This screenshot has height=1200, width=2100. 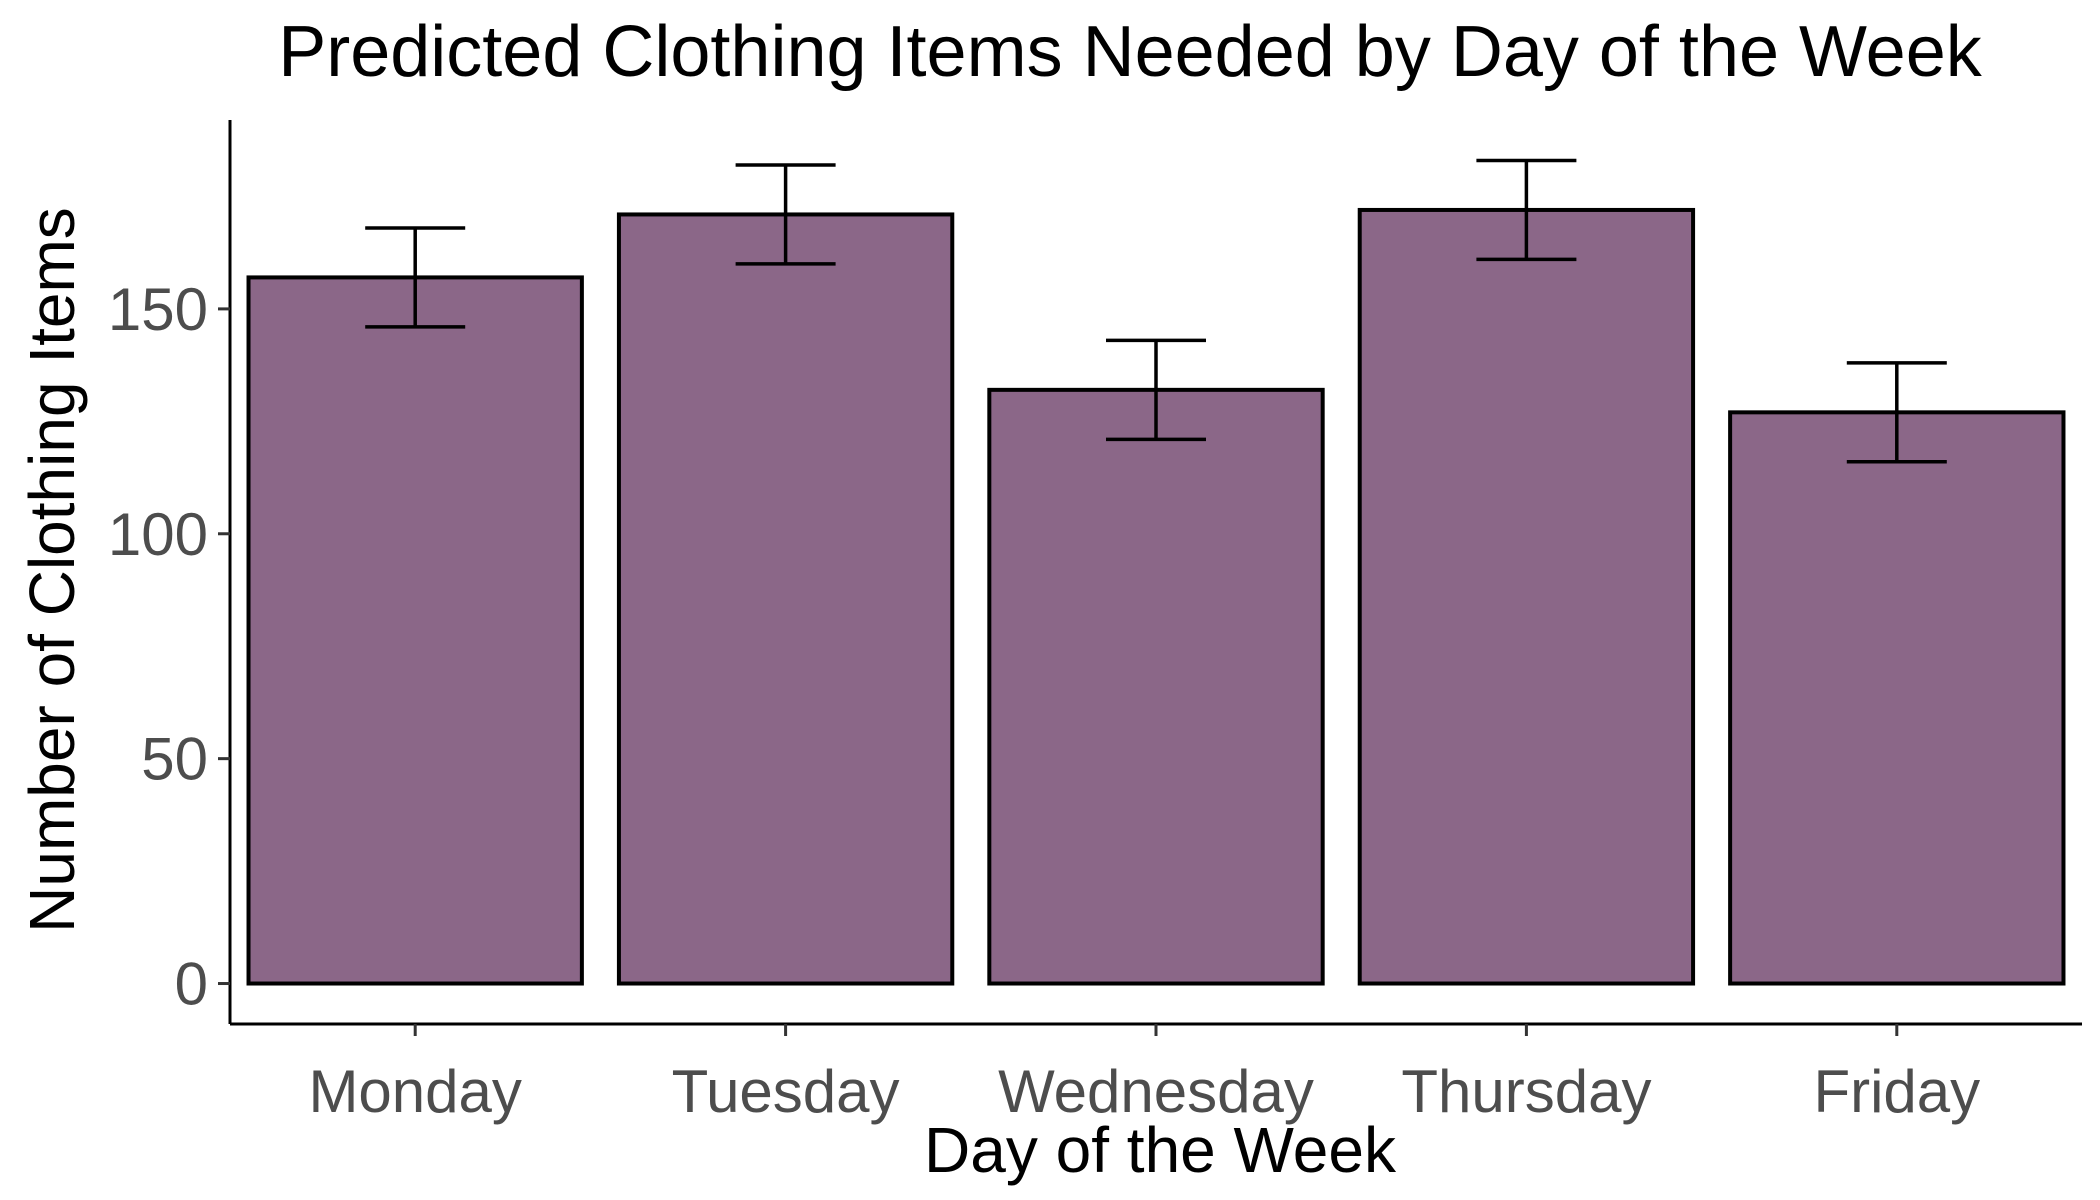 I want to click on bar-monday, so click(x=415, y=630).